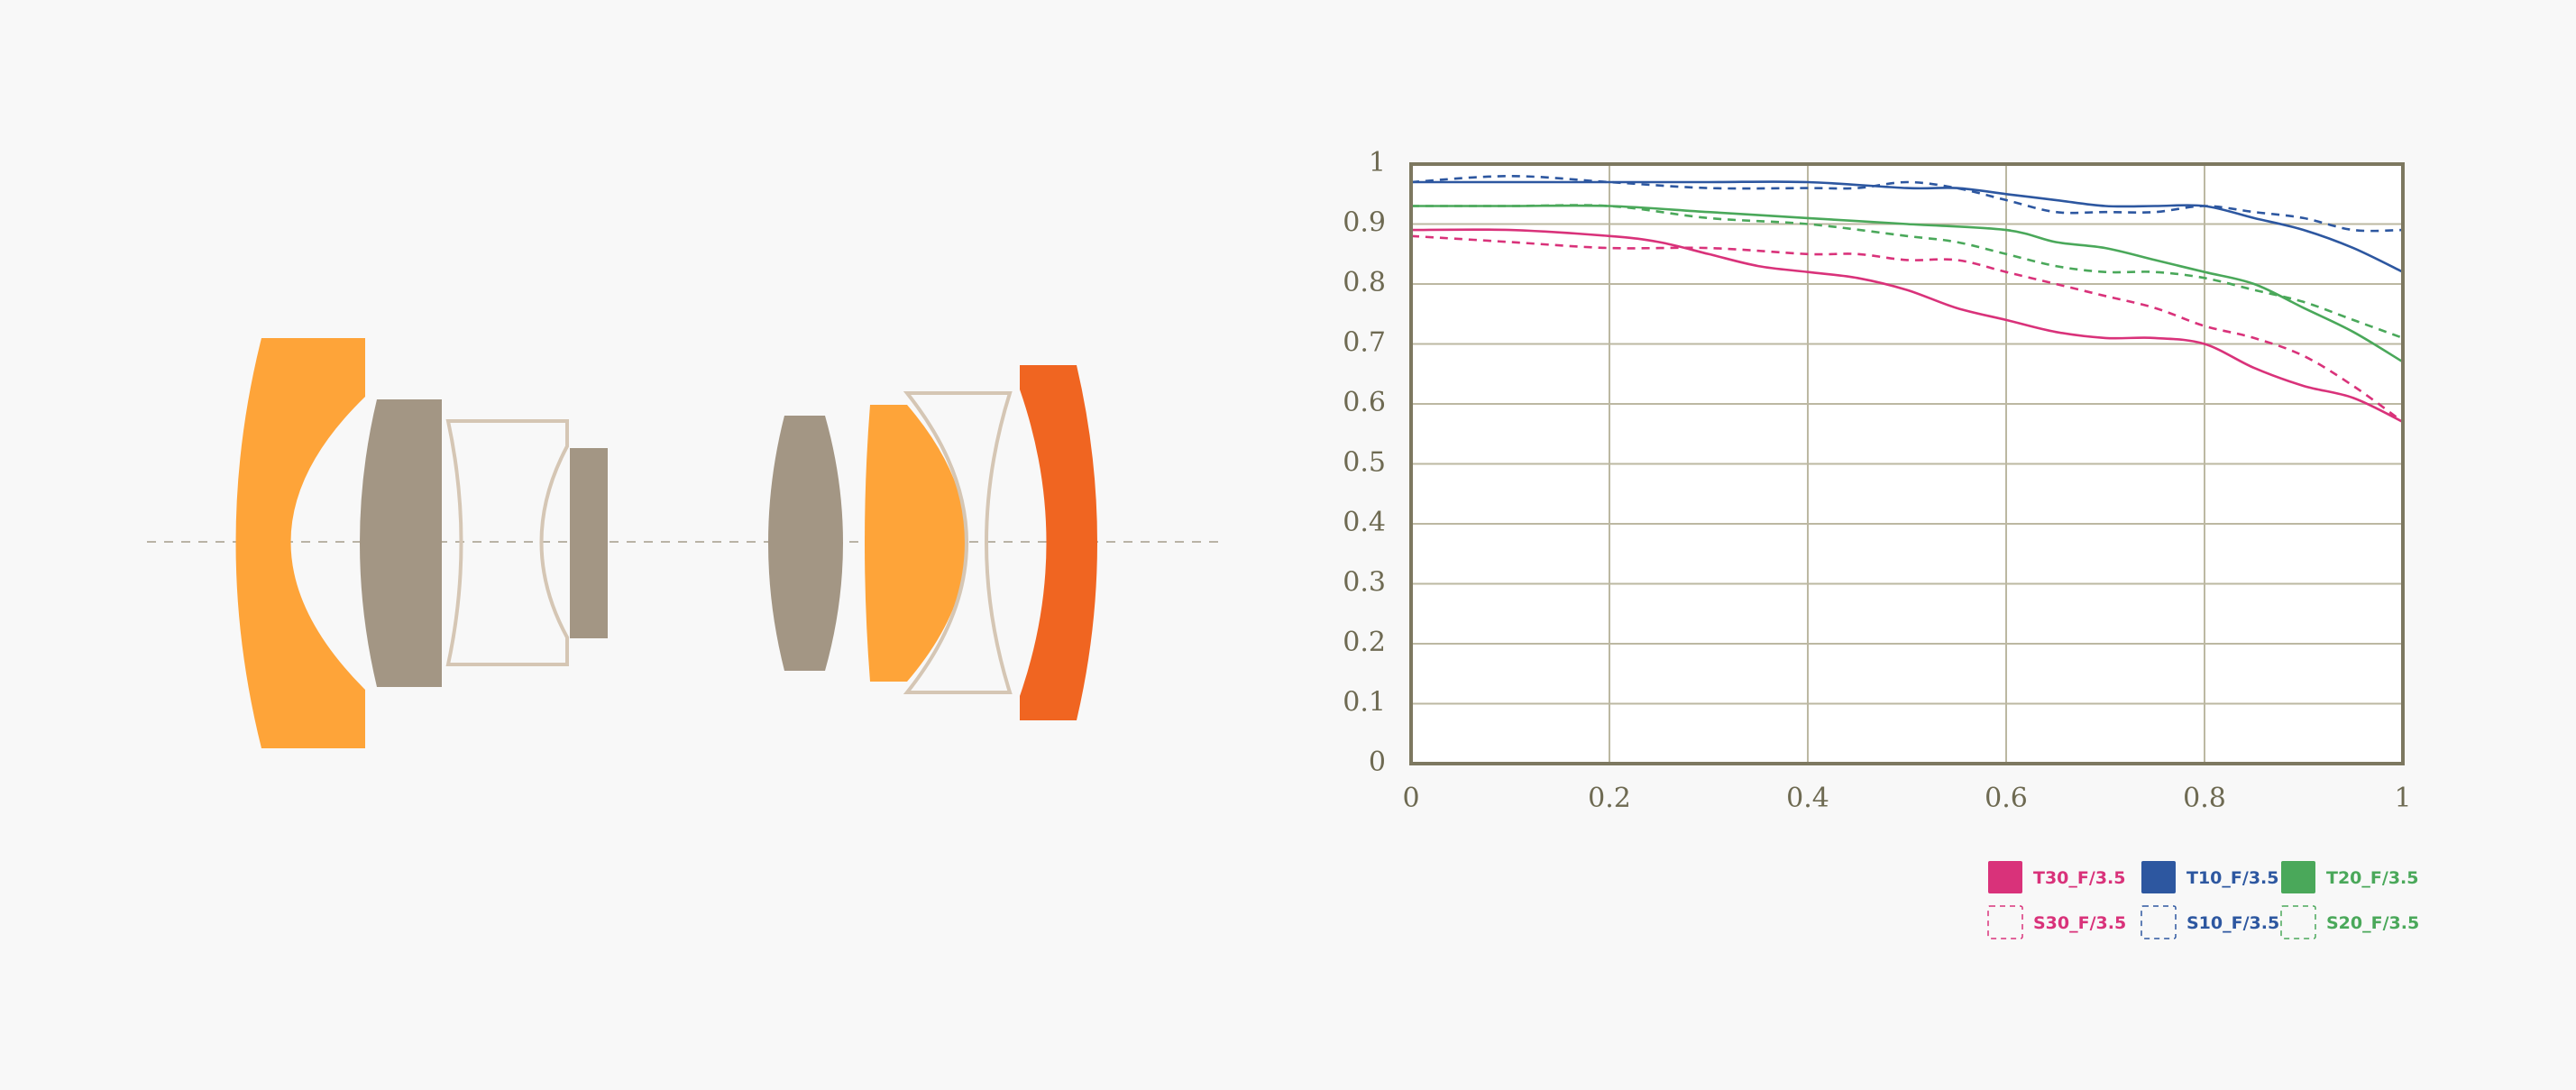  What do you see at coordinates (666, 543) in the screenshot?
I see `lens-elements` at bounding box center [666, 543].